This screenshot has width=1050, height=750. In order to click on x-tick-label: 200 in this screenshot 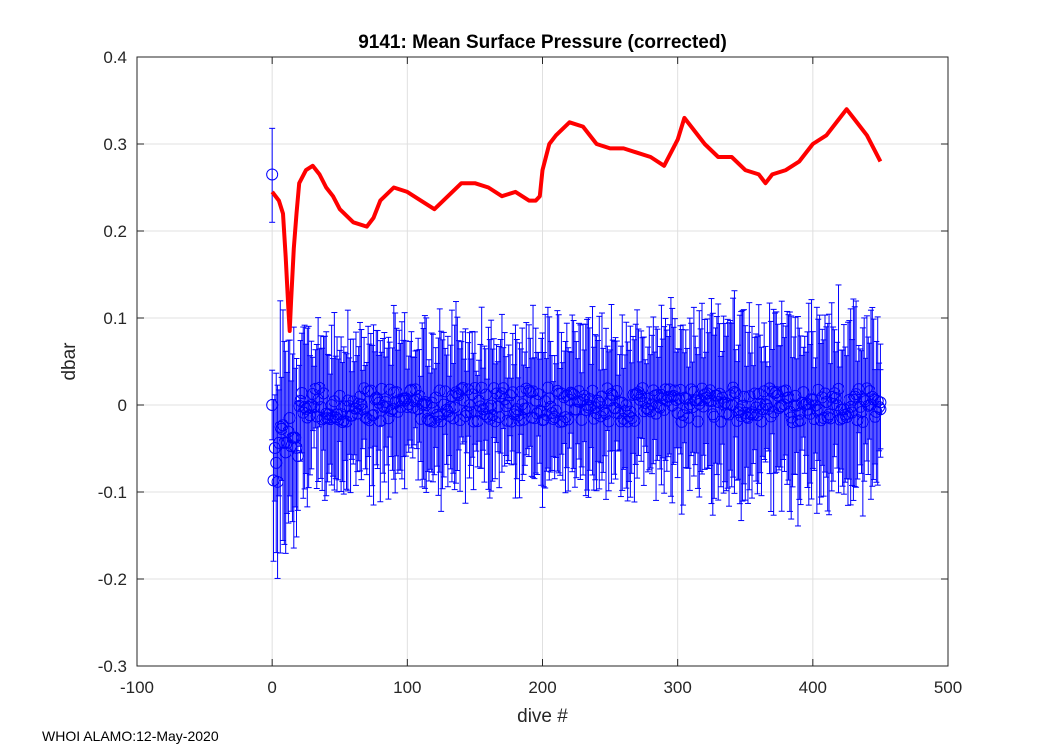, I will do `click(542, 687)`.